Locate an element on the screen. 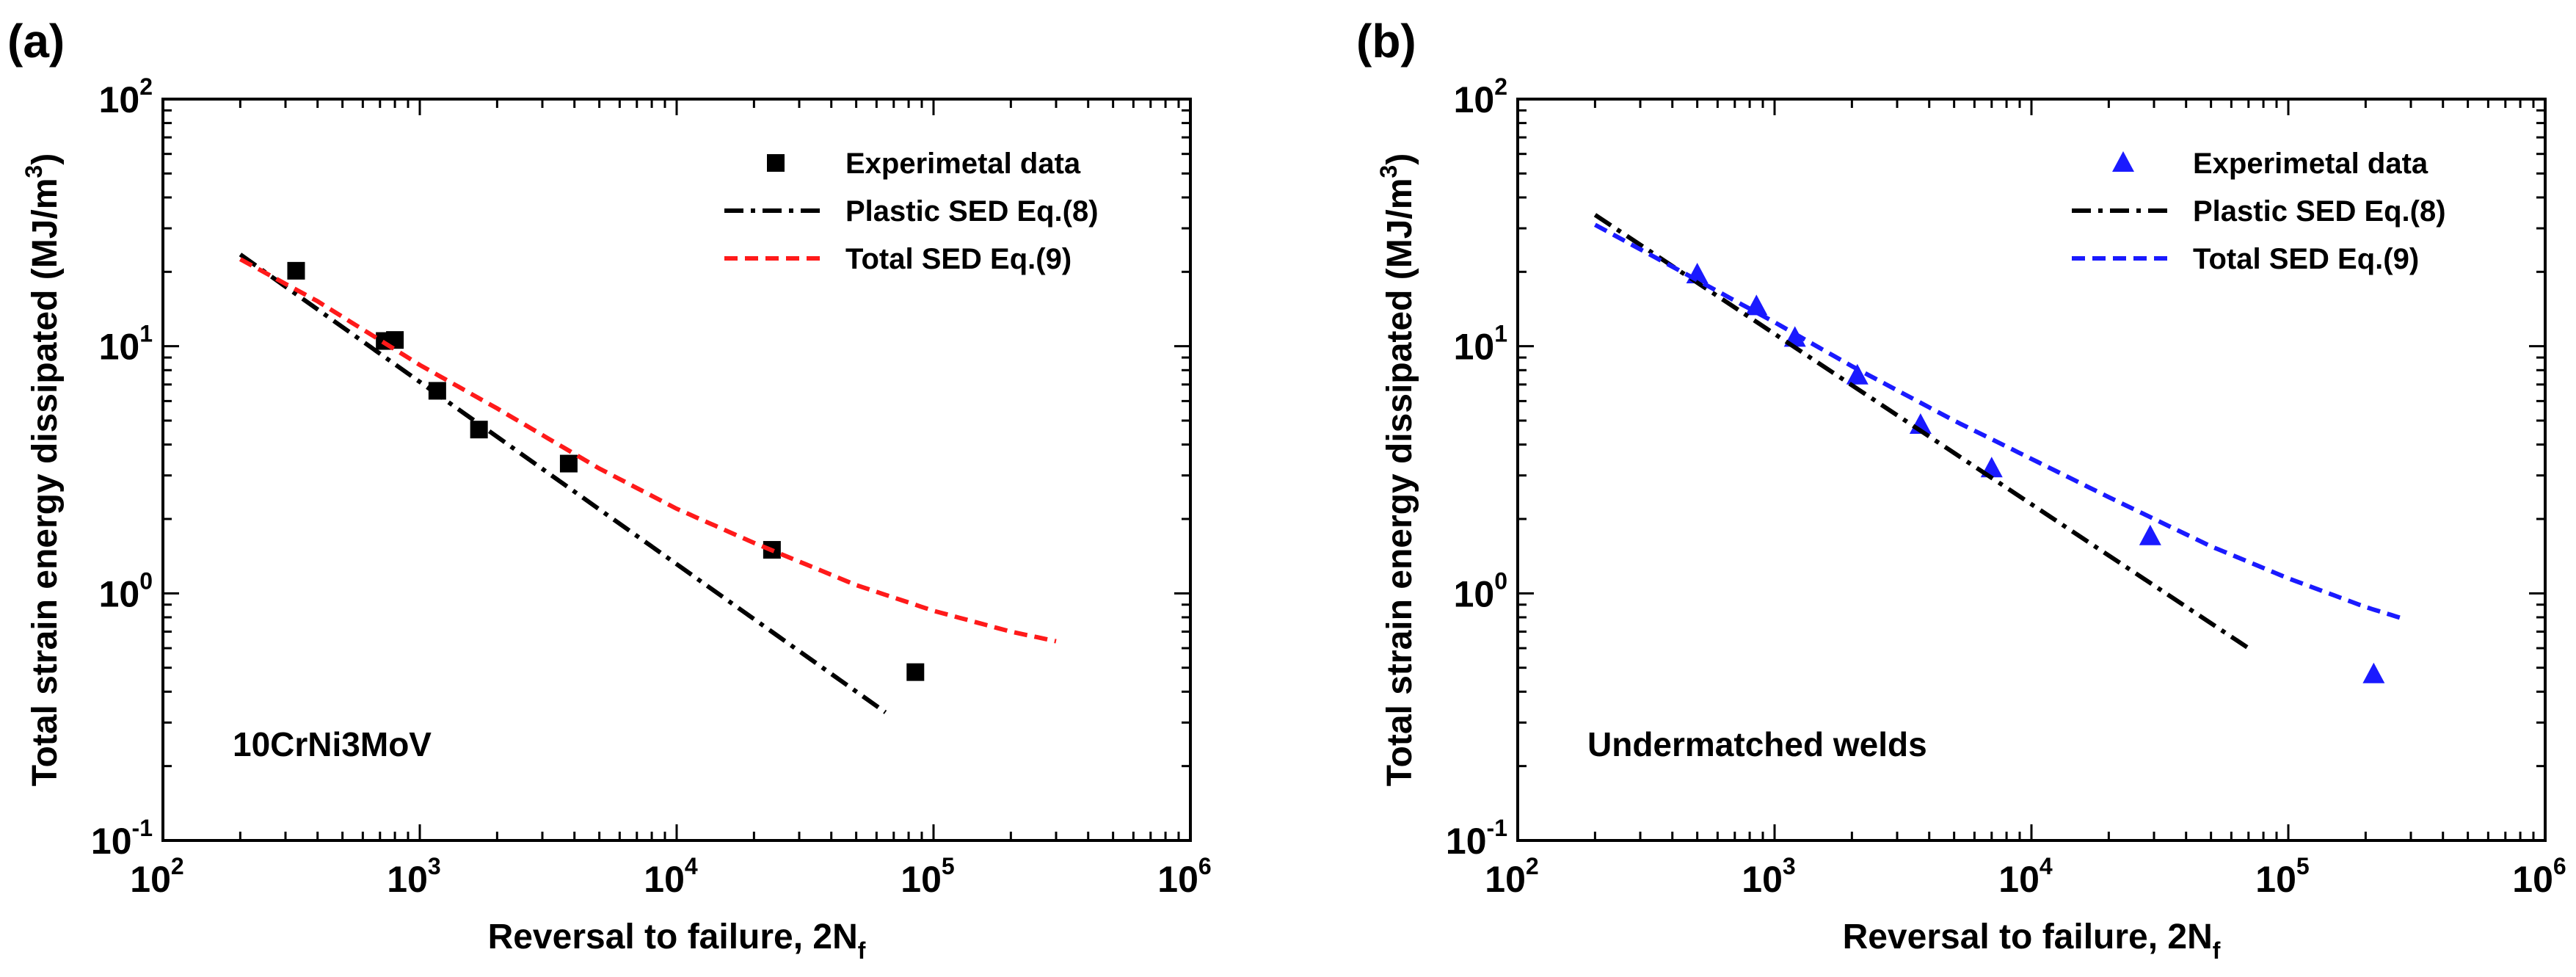 The image size is (2576, 977). panel-a-y-tick-label: 10⁻¹ is located at coordinates (122, 838).